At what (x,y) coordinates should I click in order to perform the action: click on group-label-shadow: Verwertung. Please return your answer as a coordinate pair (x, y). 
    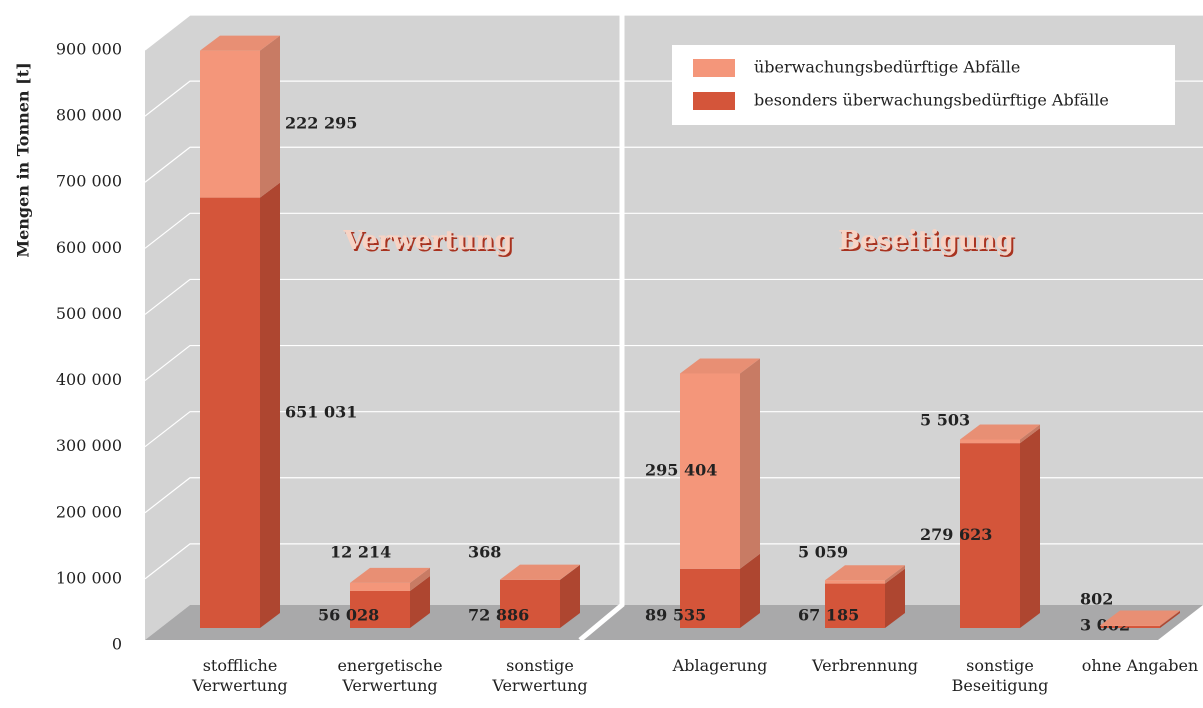
    Looking at the image, I should click on (430, 243).